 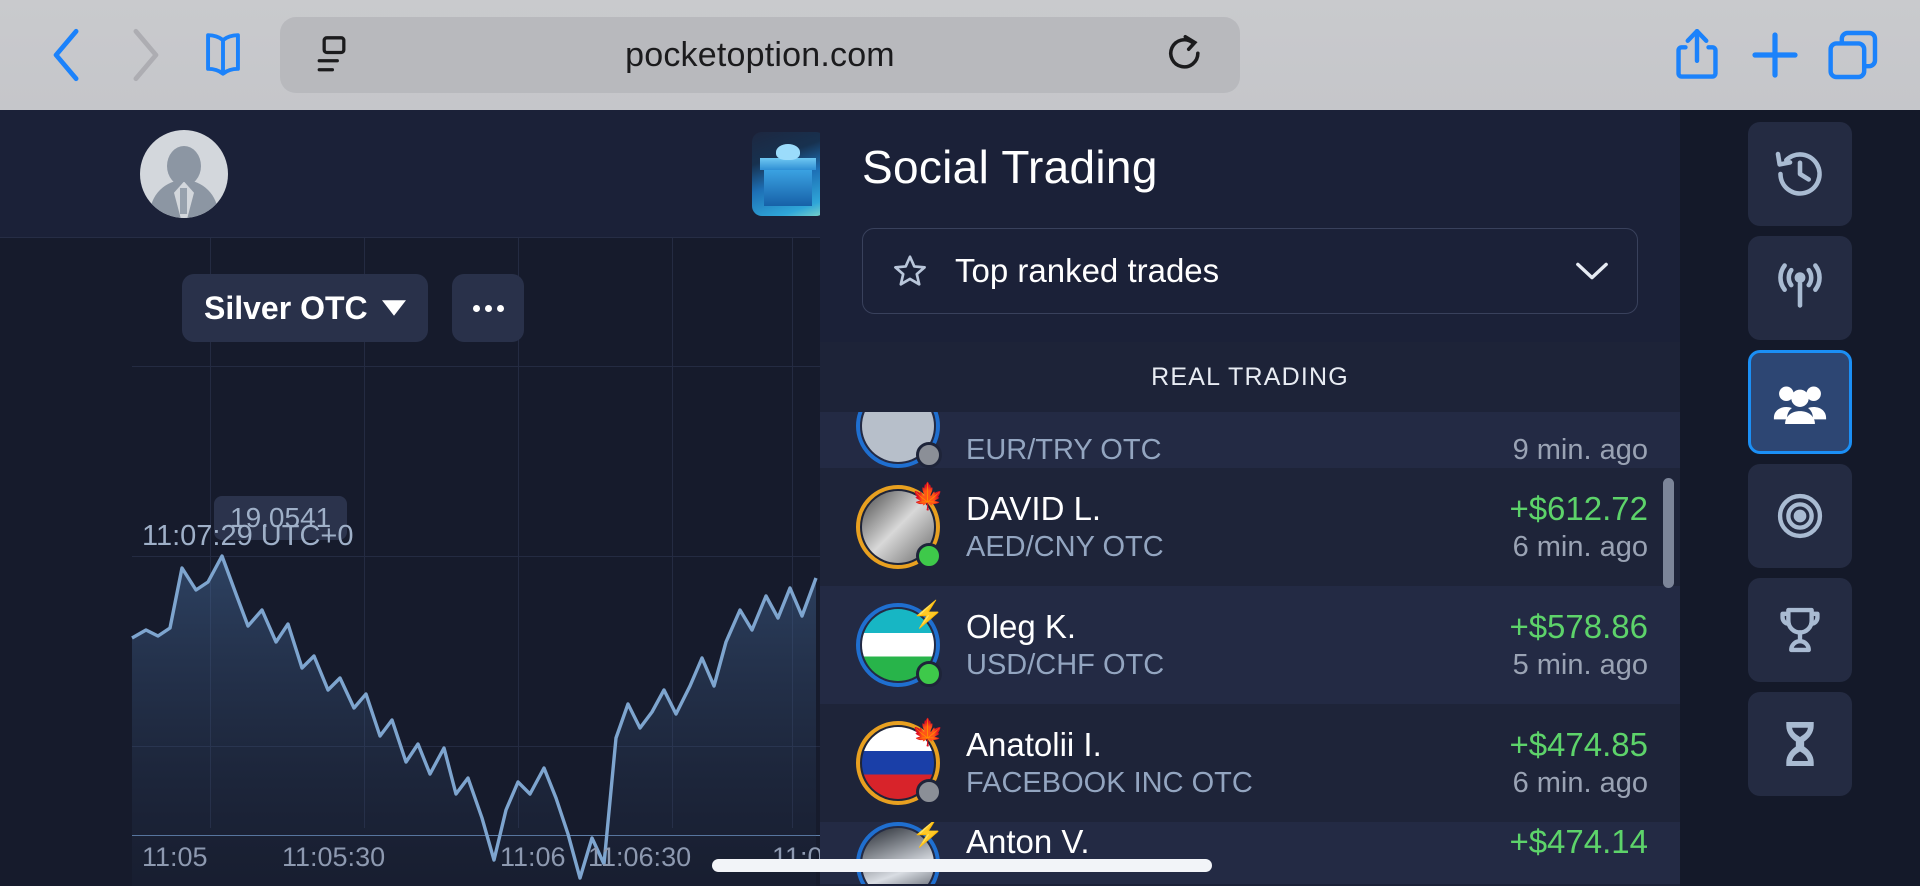 I want to click on sidebar-item-tournaments, so click(x=1800, y=630).